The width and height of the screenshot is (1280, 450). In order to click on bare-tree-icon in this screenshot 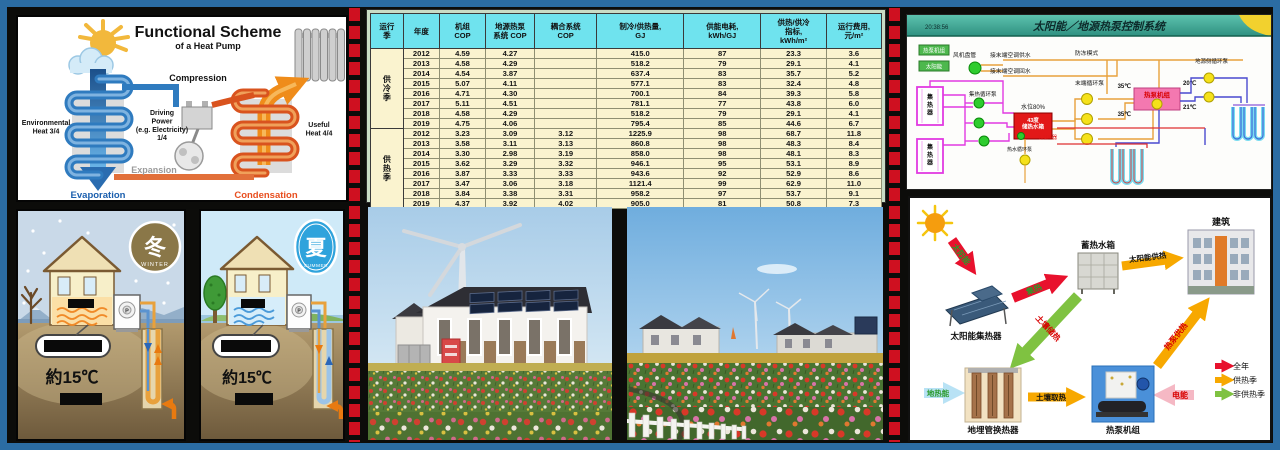, I will do `click(31, 305)`.